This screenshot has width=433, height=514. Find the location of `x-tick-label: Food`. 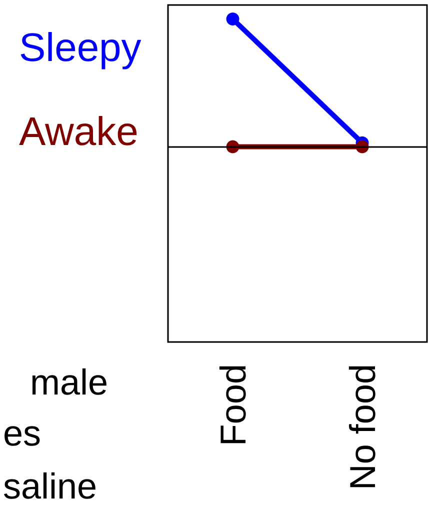

x-tick-label: Food is located at coordinates (233, 405).